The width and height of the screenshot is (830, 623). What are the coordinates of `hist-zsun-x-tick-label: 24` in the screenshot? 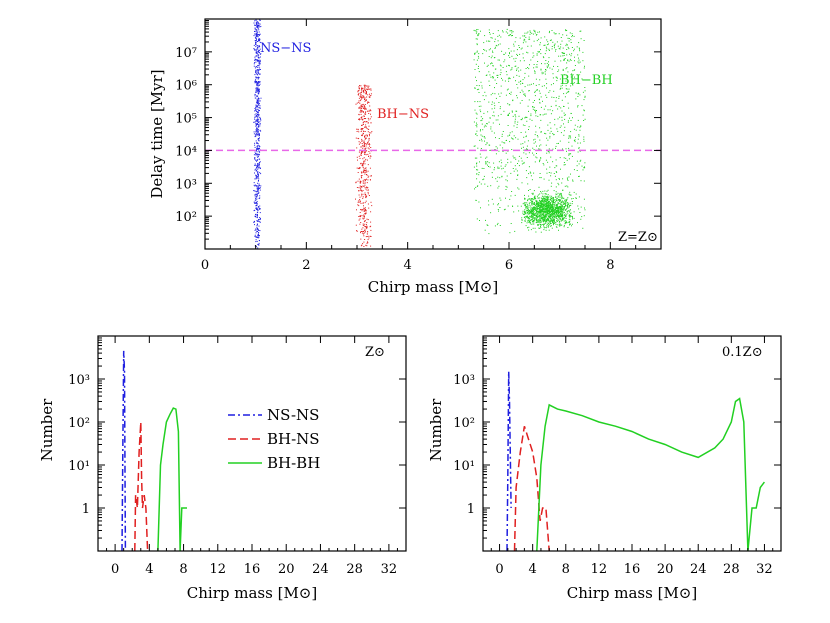 It's located at (320, 569).